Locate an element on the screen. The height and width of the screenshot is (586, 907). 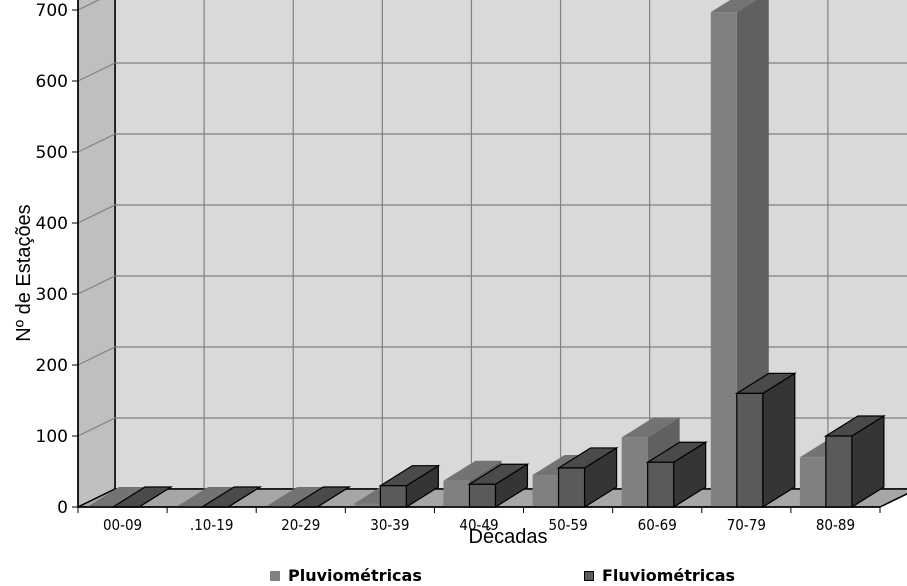
legend-label-fluviometricas: Fluviométricas is located at coordinates (669, 575).